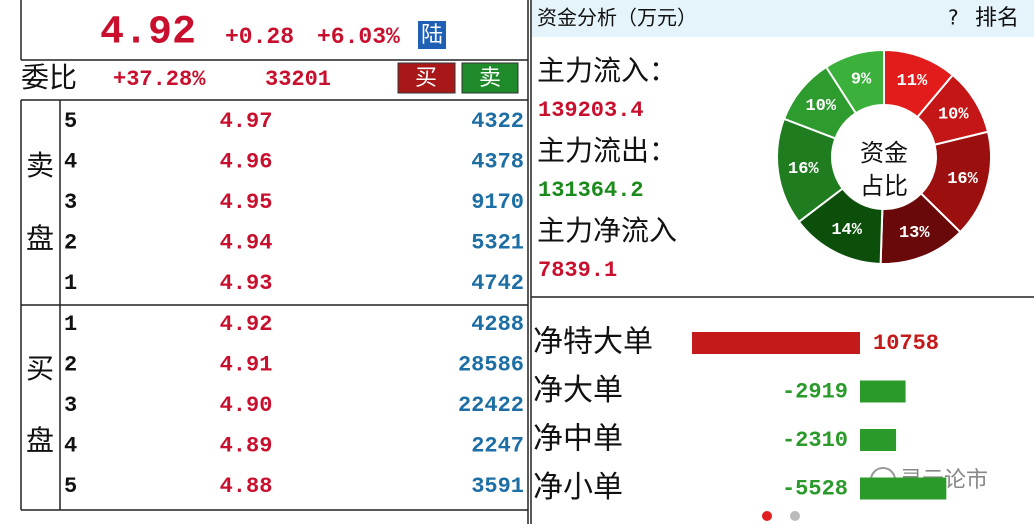  I want to click on order-price: 4.90, so click(246, 405).